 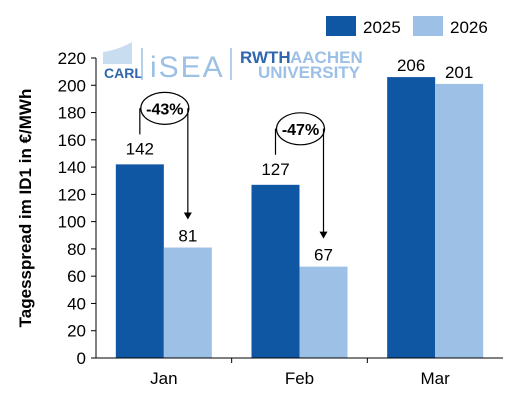 I want to click on y-axis-ticks: 0 20 40 60 80 100 120 140 160 180 200 220, so click(x=77, y=208).